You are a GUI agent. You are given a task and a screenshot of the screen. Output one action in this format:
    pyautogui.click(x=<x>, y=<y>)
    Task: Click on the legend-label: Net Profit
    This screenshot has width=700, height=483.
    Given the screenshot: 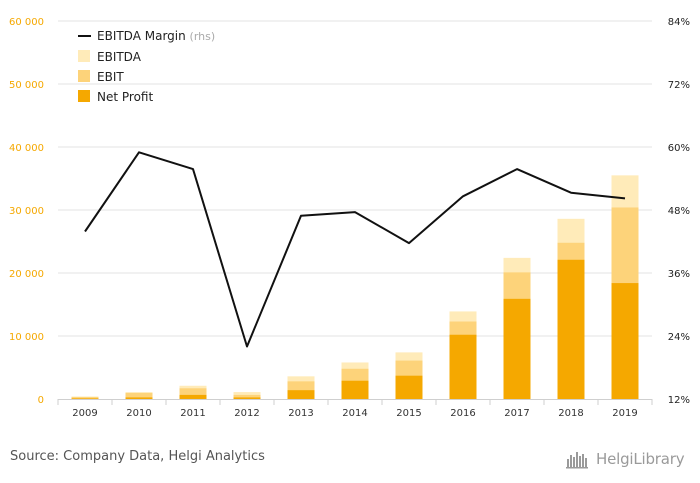 What is the action you would take?
    pyautogui.click(x=125, y=97)
    